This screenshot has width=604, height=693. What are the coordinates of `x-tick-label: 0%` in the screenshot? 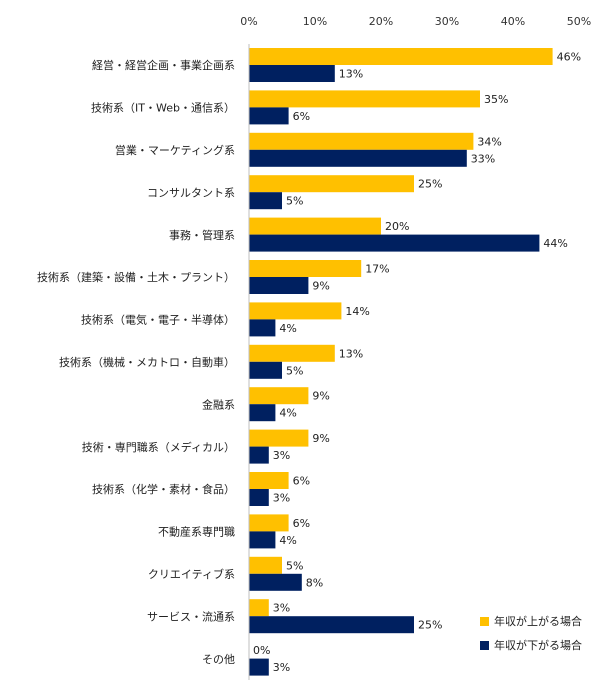 It's located at (248, 21).